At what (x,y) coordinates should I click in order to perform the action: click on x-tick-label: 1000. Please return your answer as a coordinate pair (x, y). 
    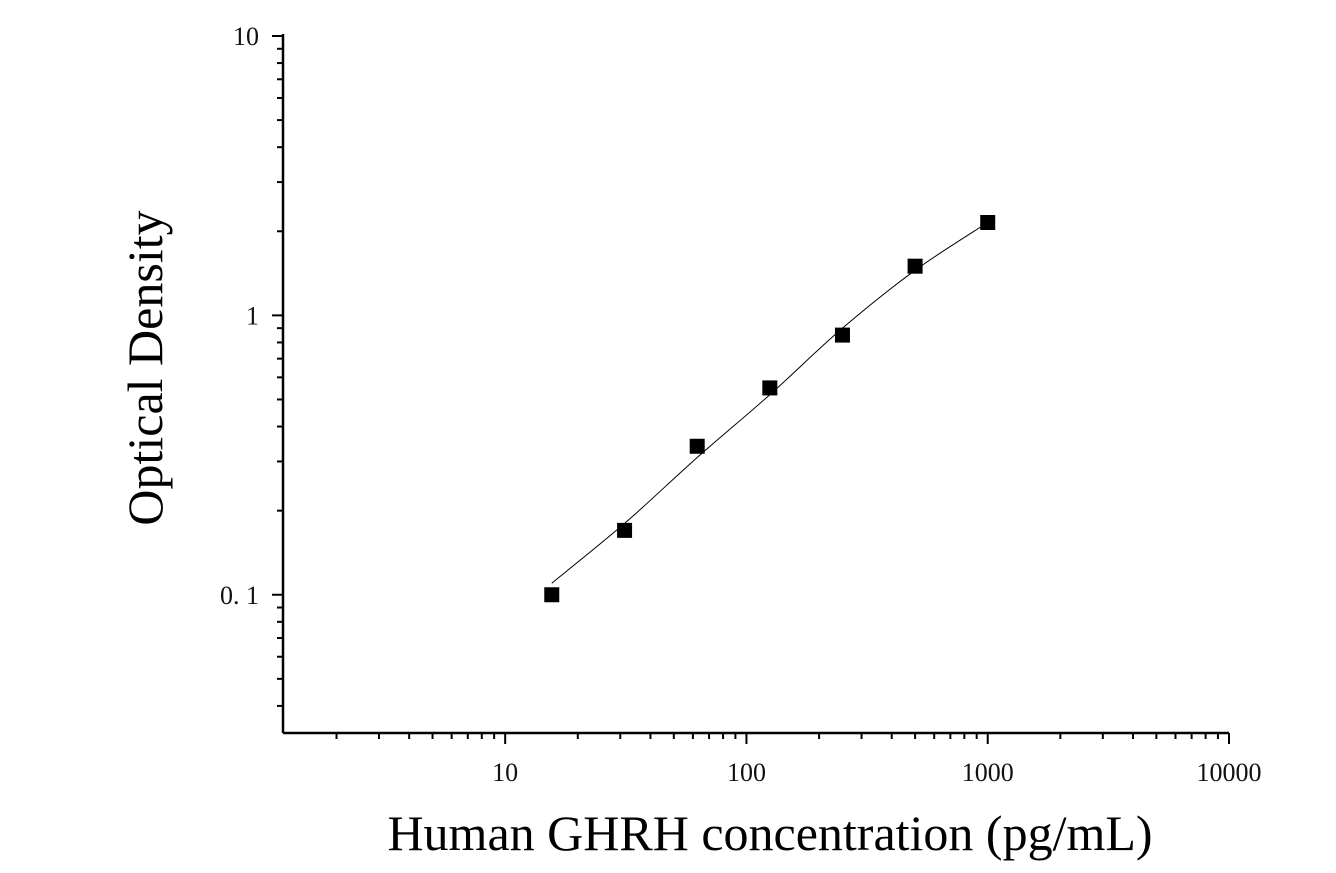
    Looking at the image, I should click on (988, 772).